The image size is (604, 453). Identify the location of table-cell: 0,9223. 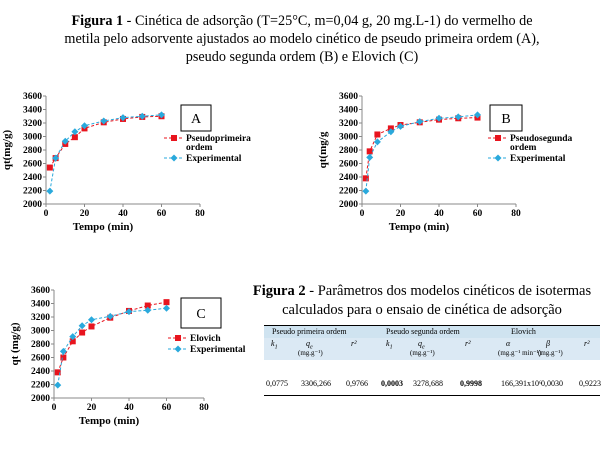
(590, 383).